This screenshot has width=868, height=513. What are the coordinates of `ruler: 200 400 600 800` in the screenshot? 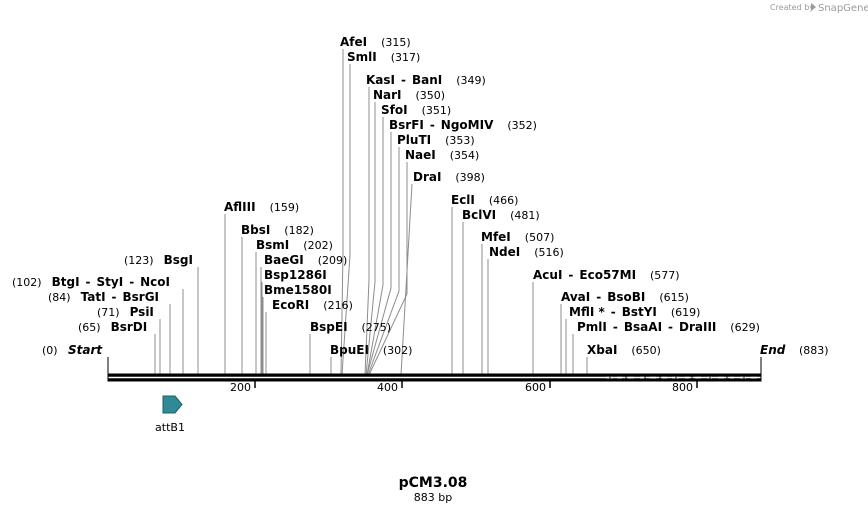 It's located at (464, 387).